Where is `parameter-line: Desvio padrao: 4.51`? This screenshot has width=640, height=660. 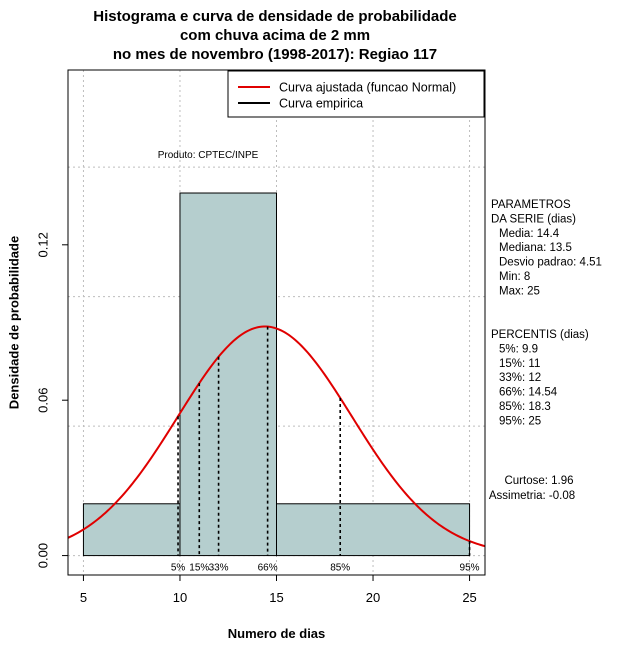
parameter-line: Desvio padrao: 4.51 is located at coordinates (550, 263).